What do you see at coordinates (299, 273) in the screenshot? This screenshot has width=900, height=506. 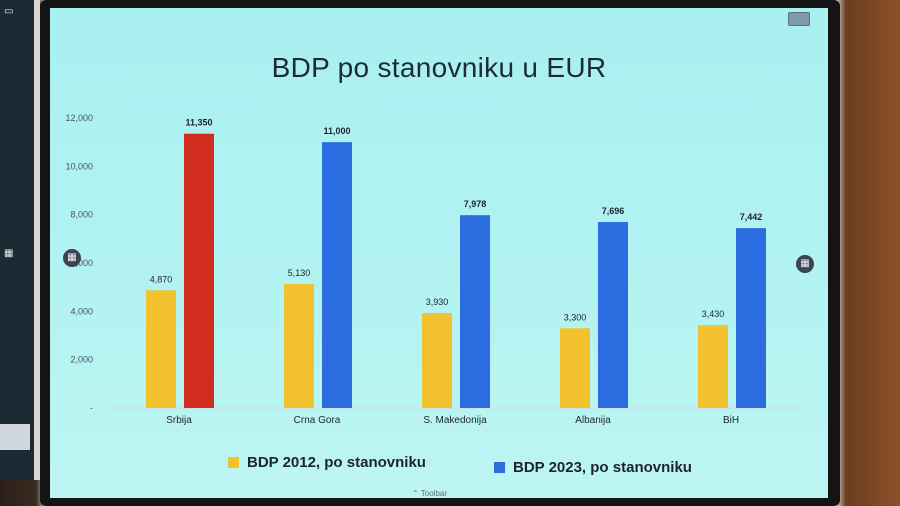 I see `data-label: 5,130` at bounding box center [299, 273].